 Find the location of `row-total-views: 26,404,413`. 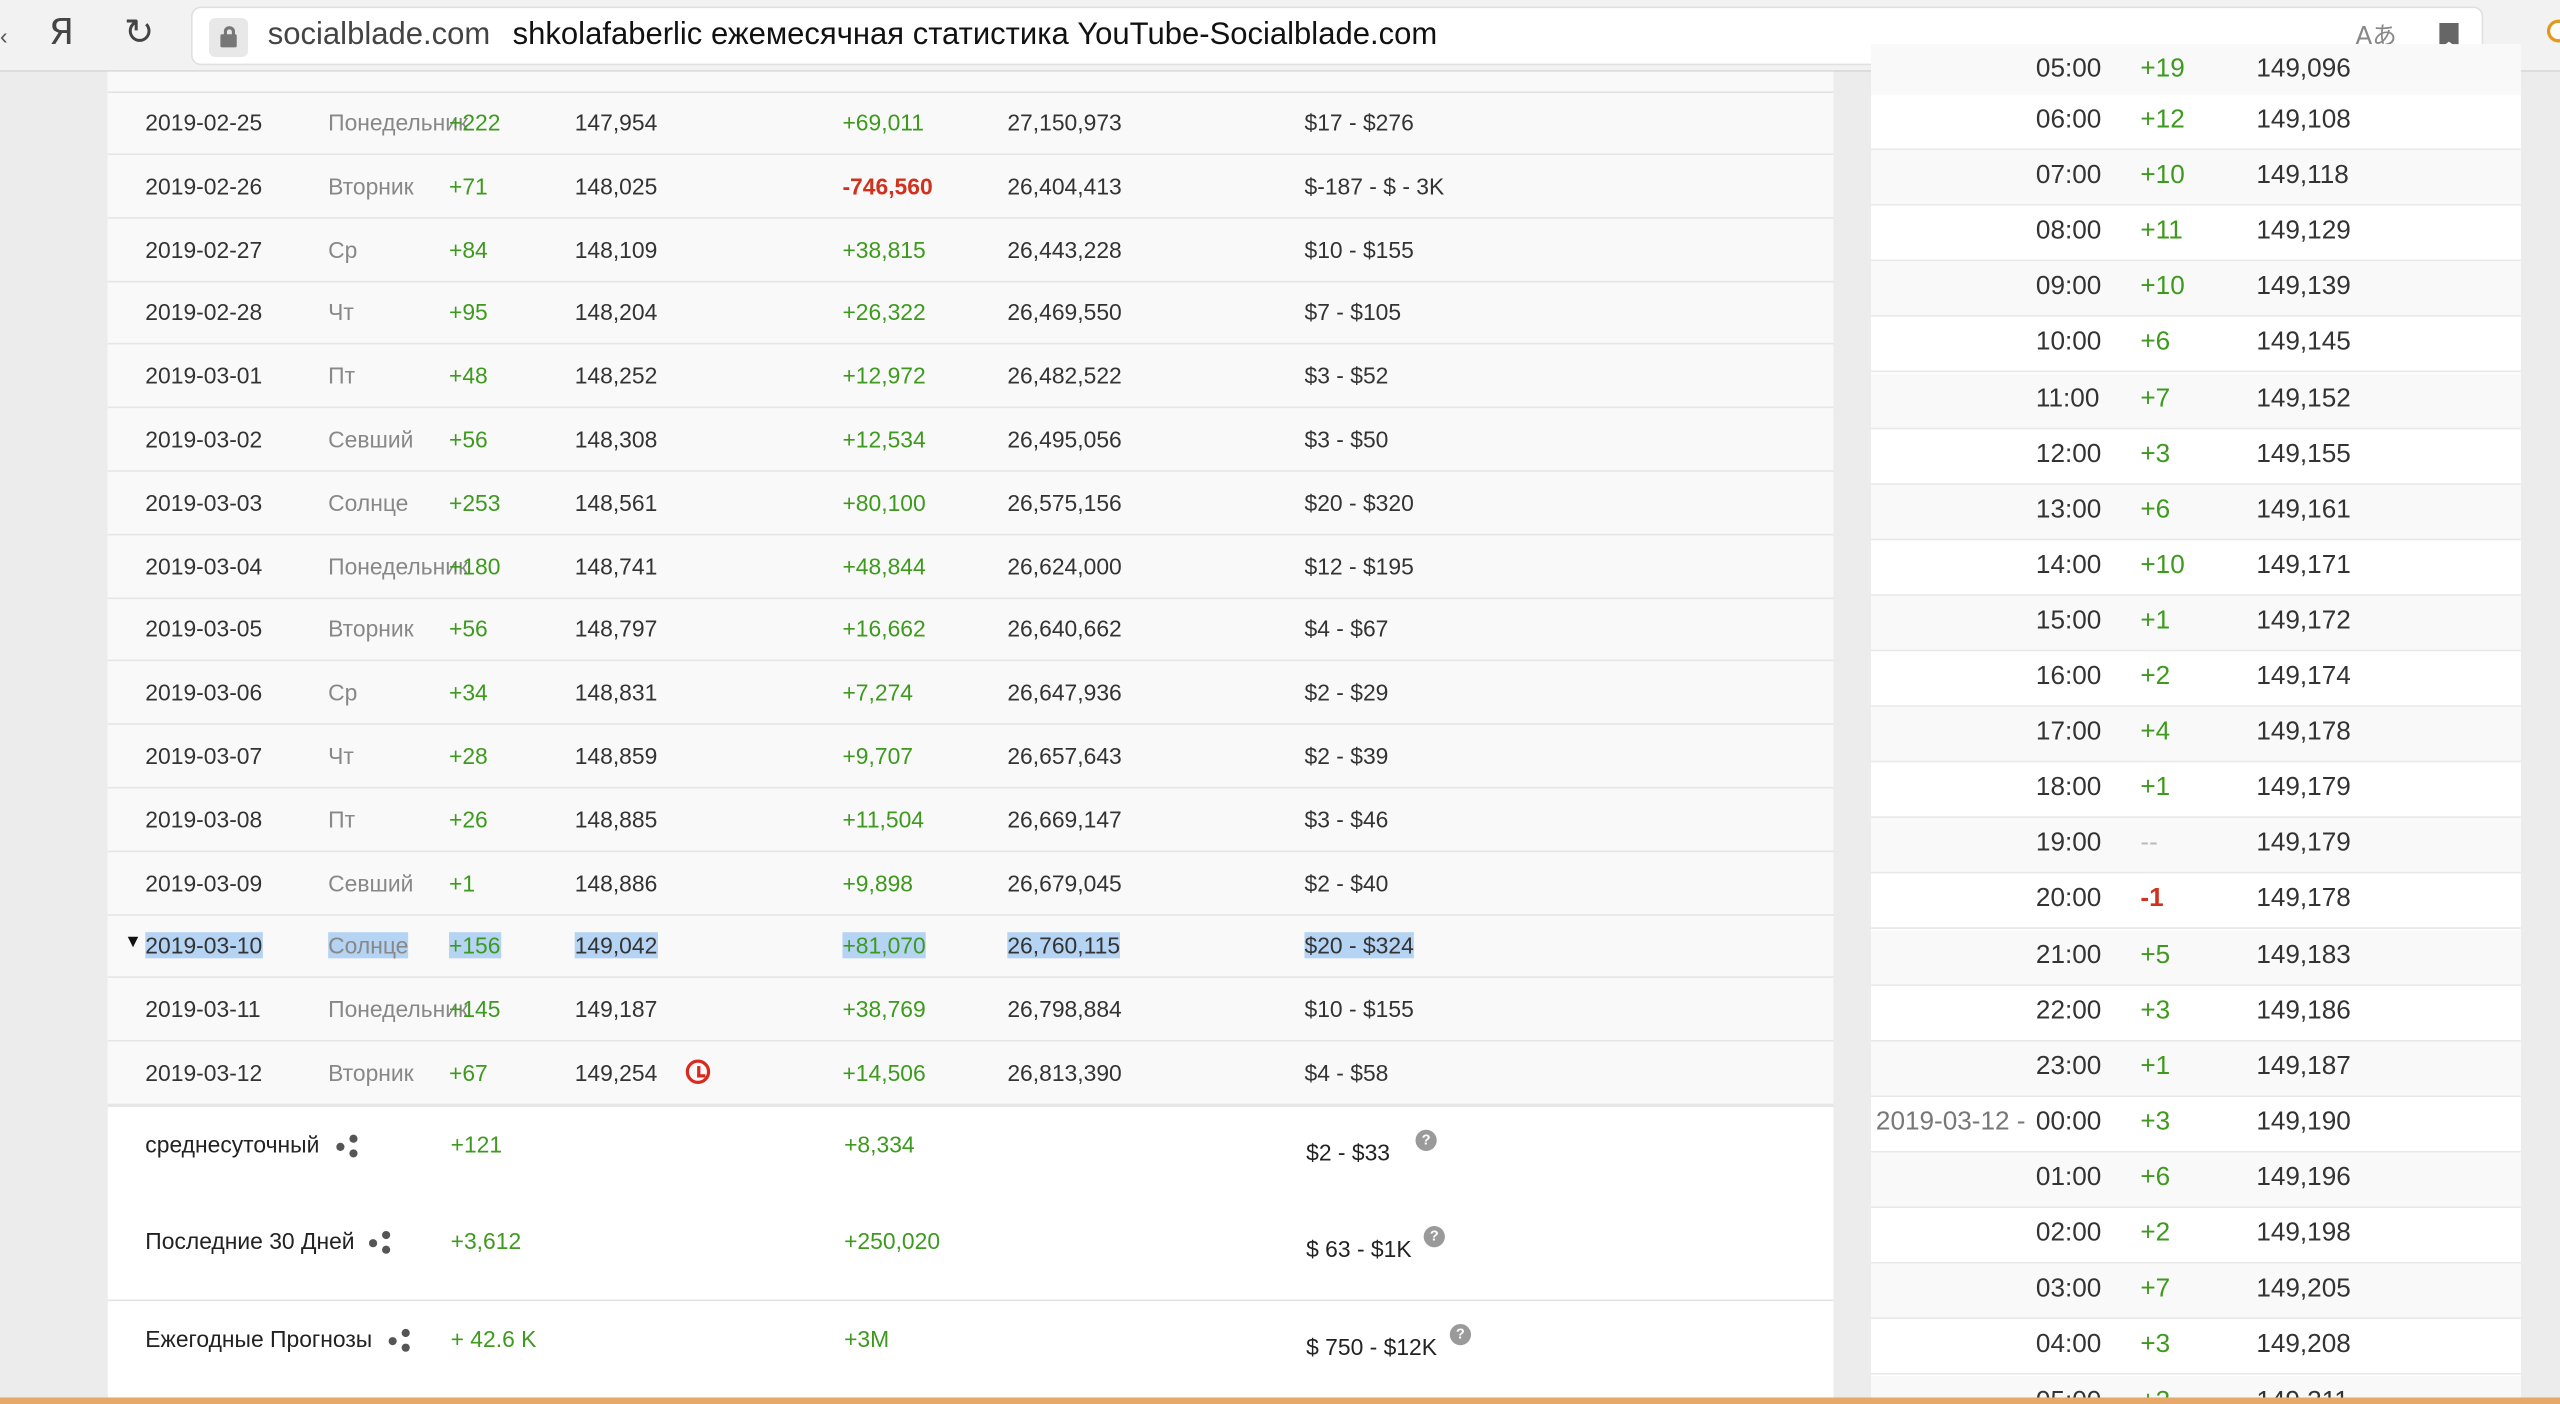

row-total-views: 26,404,413 is located at coordinates (1064, 185).